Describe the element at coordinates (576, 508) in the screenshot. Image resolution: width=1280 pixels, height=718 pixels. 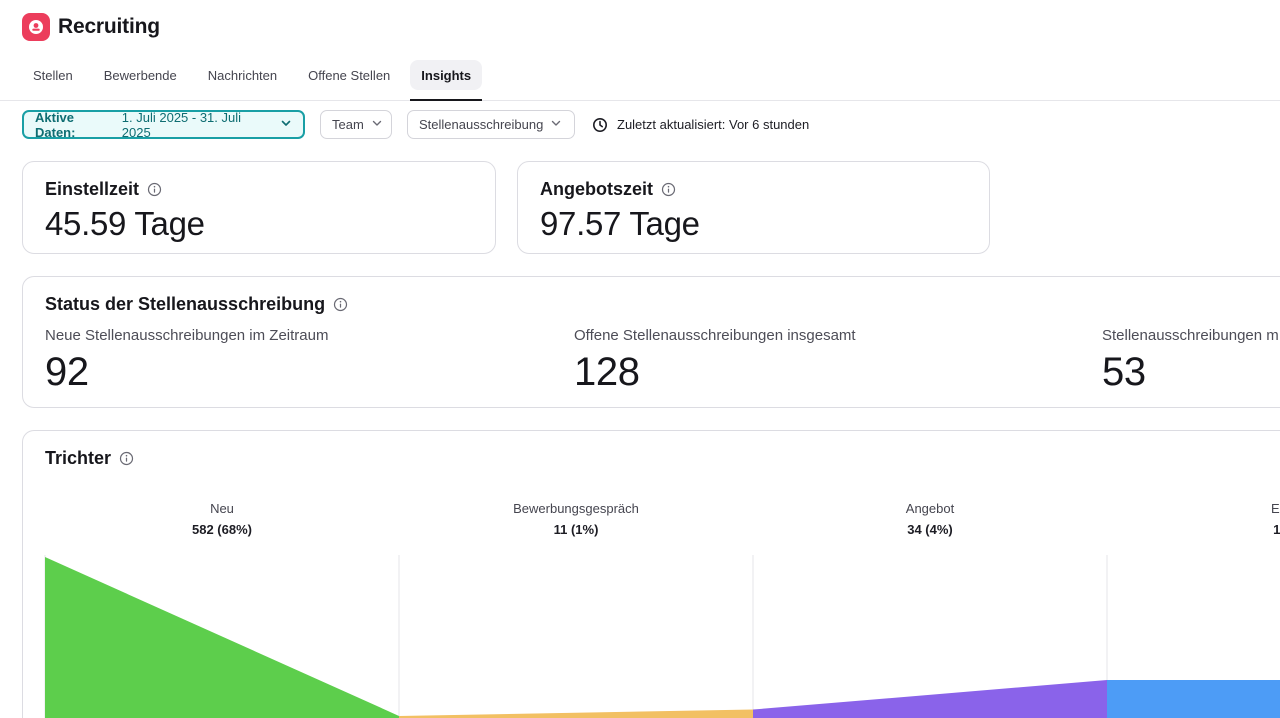
I see `stage-label: Bewerbungsgespräch` at that location.